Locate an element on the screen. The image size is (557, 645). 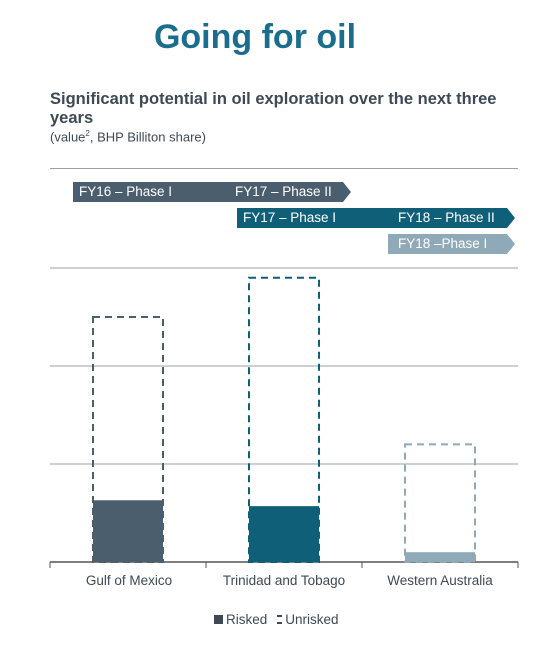
risked-bar-western-australia is located at coordinates (440, 557).